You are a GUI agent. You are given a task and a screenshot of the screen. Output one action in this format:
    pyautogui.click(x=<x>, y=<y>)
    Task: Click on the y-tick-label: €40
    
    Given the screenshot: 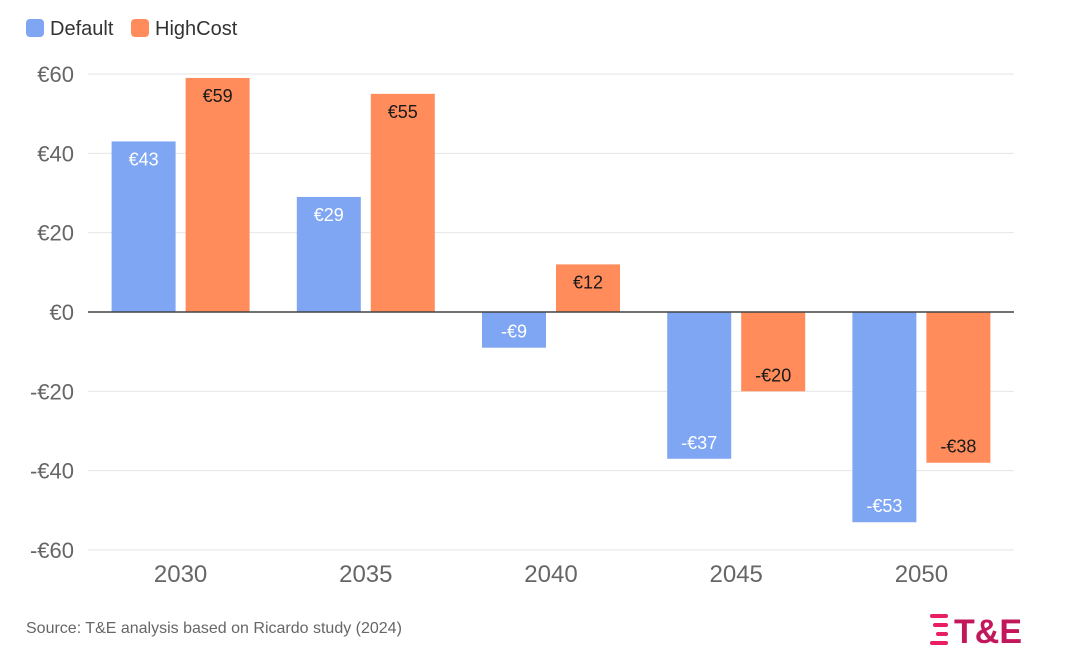 What is the action you would take?
    pyautogui.click(x=55, y=153)
    